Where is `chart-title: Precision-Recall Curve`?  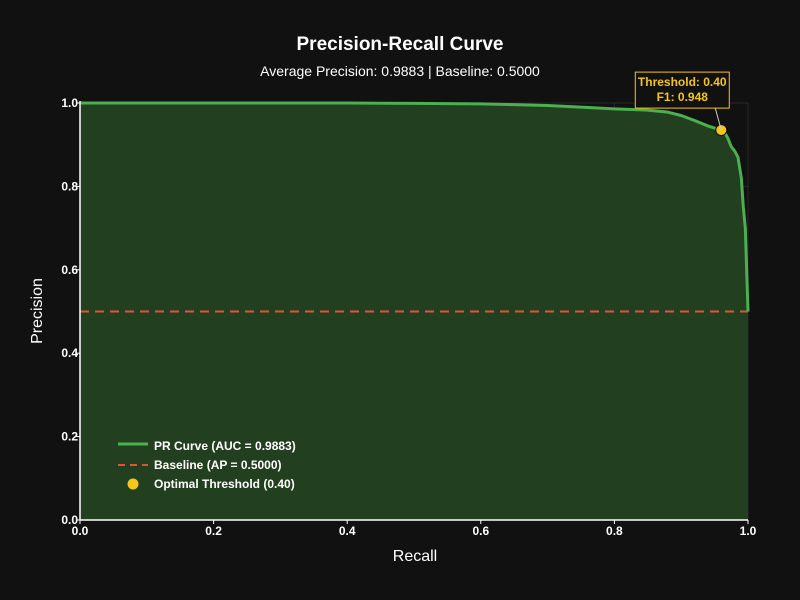
chart-title: Precision-Recall Curve is located at coordinates (400, 44).